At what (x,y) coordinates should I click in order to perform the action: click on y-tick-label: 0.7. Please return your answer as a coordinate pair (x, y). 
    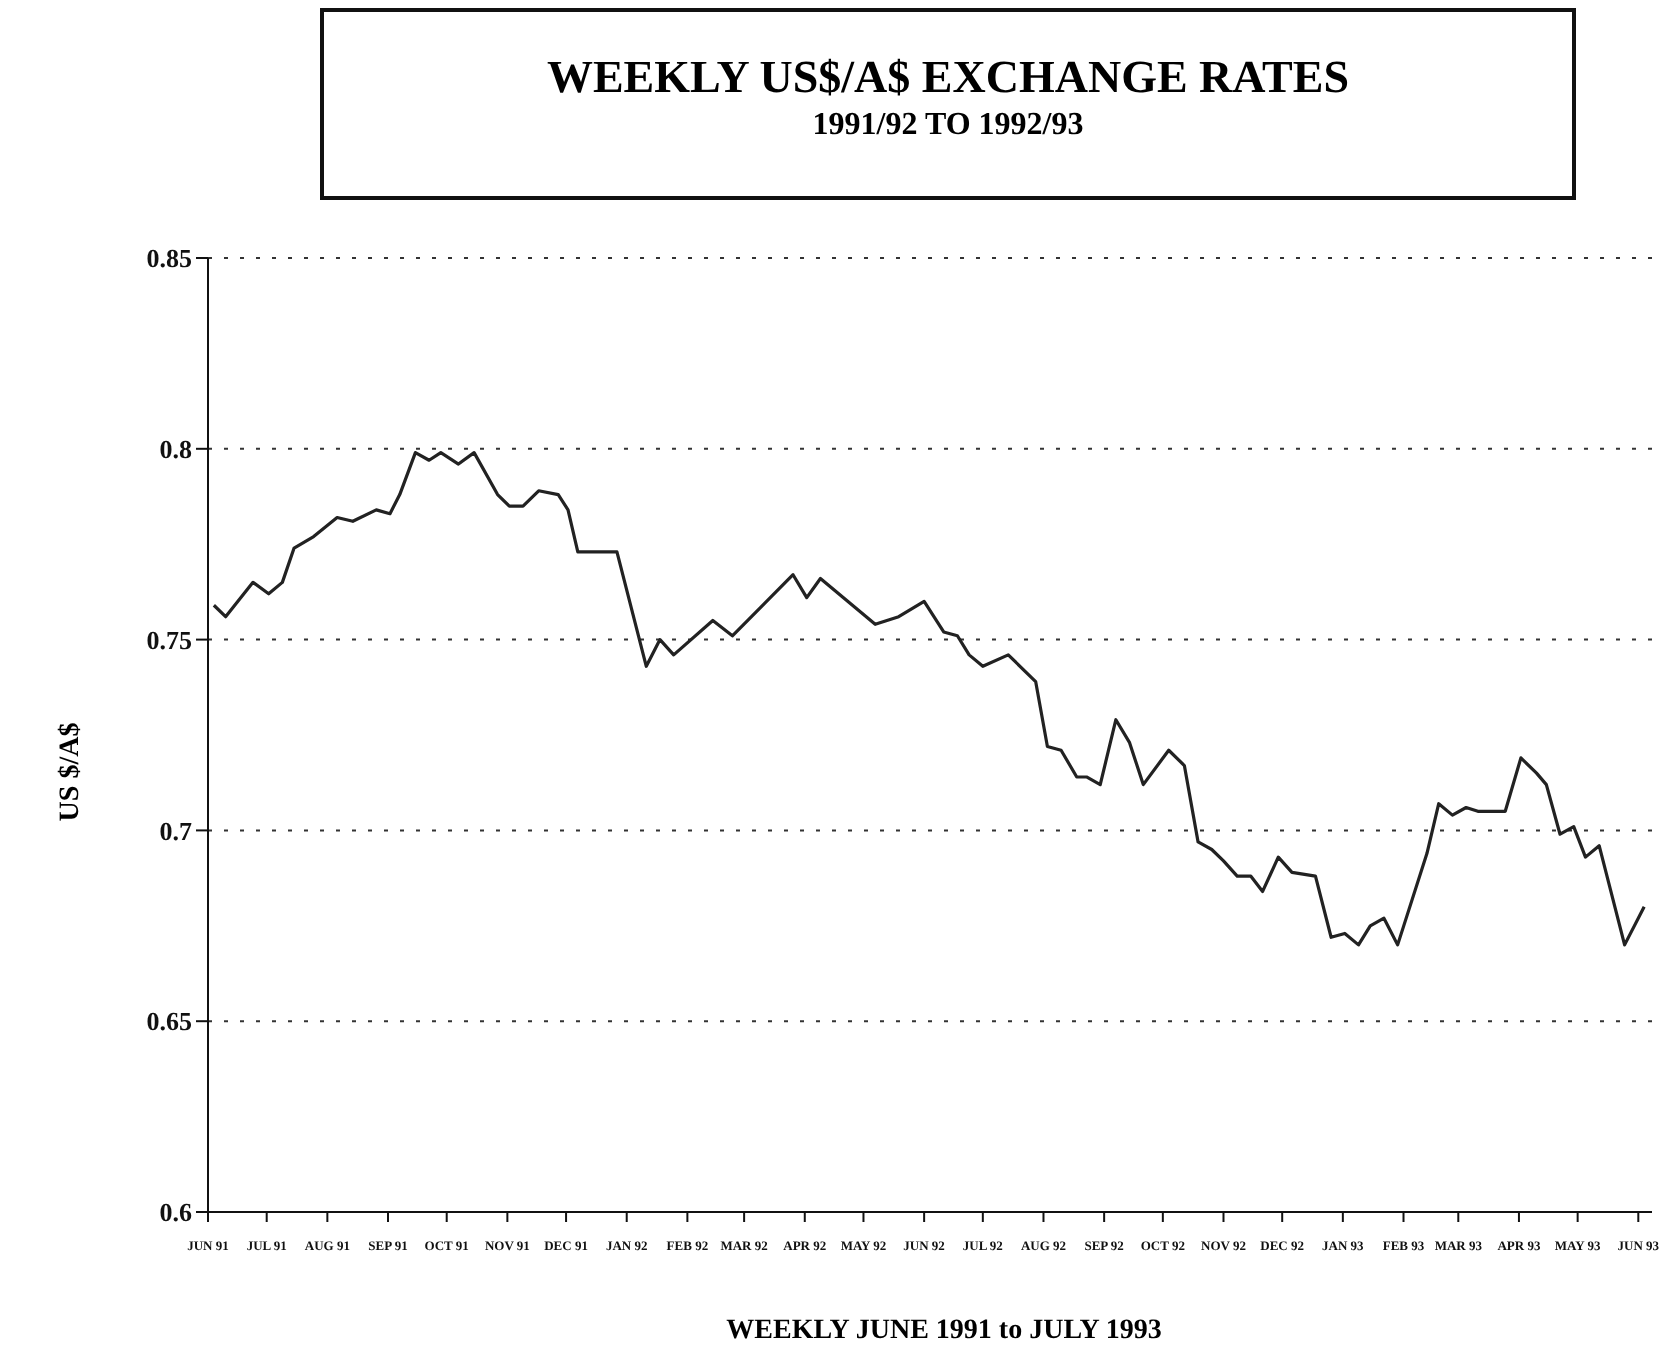
    Looking at the image, I should click on (176, 830).